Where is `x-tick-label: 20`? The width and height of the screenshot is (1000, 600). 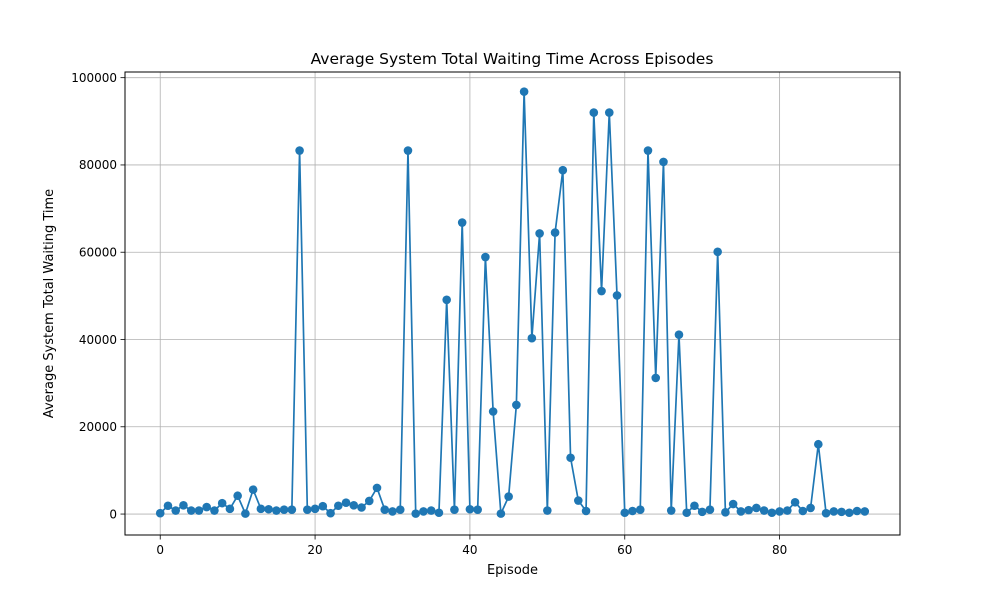
x-tick-label: 20 is located at coordinates (314, 550).